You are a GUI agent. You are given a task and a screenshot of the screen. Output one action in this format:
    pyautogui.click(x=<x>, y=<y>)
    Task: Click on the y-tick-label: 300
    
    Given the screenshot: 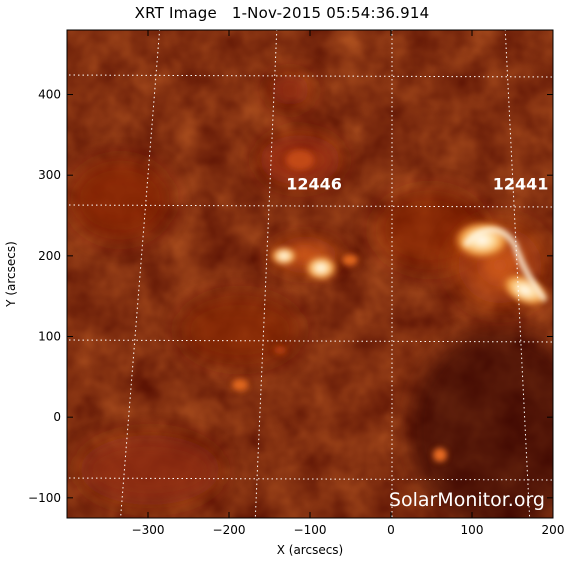 What is the action you would take?
    pyautogui.click(x=49, y=175)
    